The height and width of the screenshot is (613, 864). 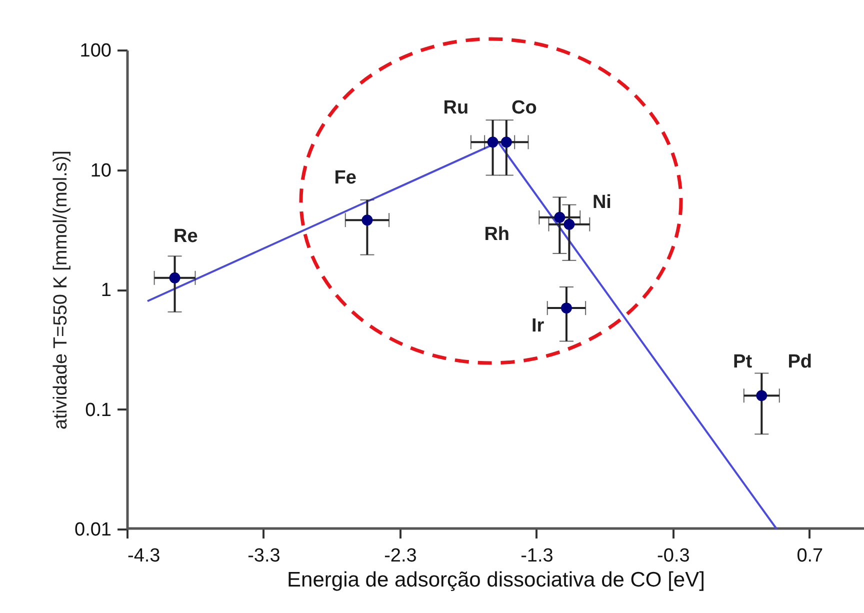 I want to click on x-tick-label: -1.3, so click(x=537, y=556).